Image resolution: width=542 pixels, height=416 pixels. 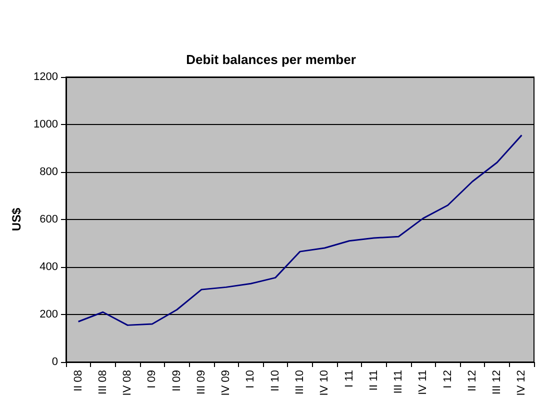 I want to click on x-tick-label: II 09, so click(x=176, y=381).